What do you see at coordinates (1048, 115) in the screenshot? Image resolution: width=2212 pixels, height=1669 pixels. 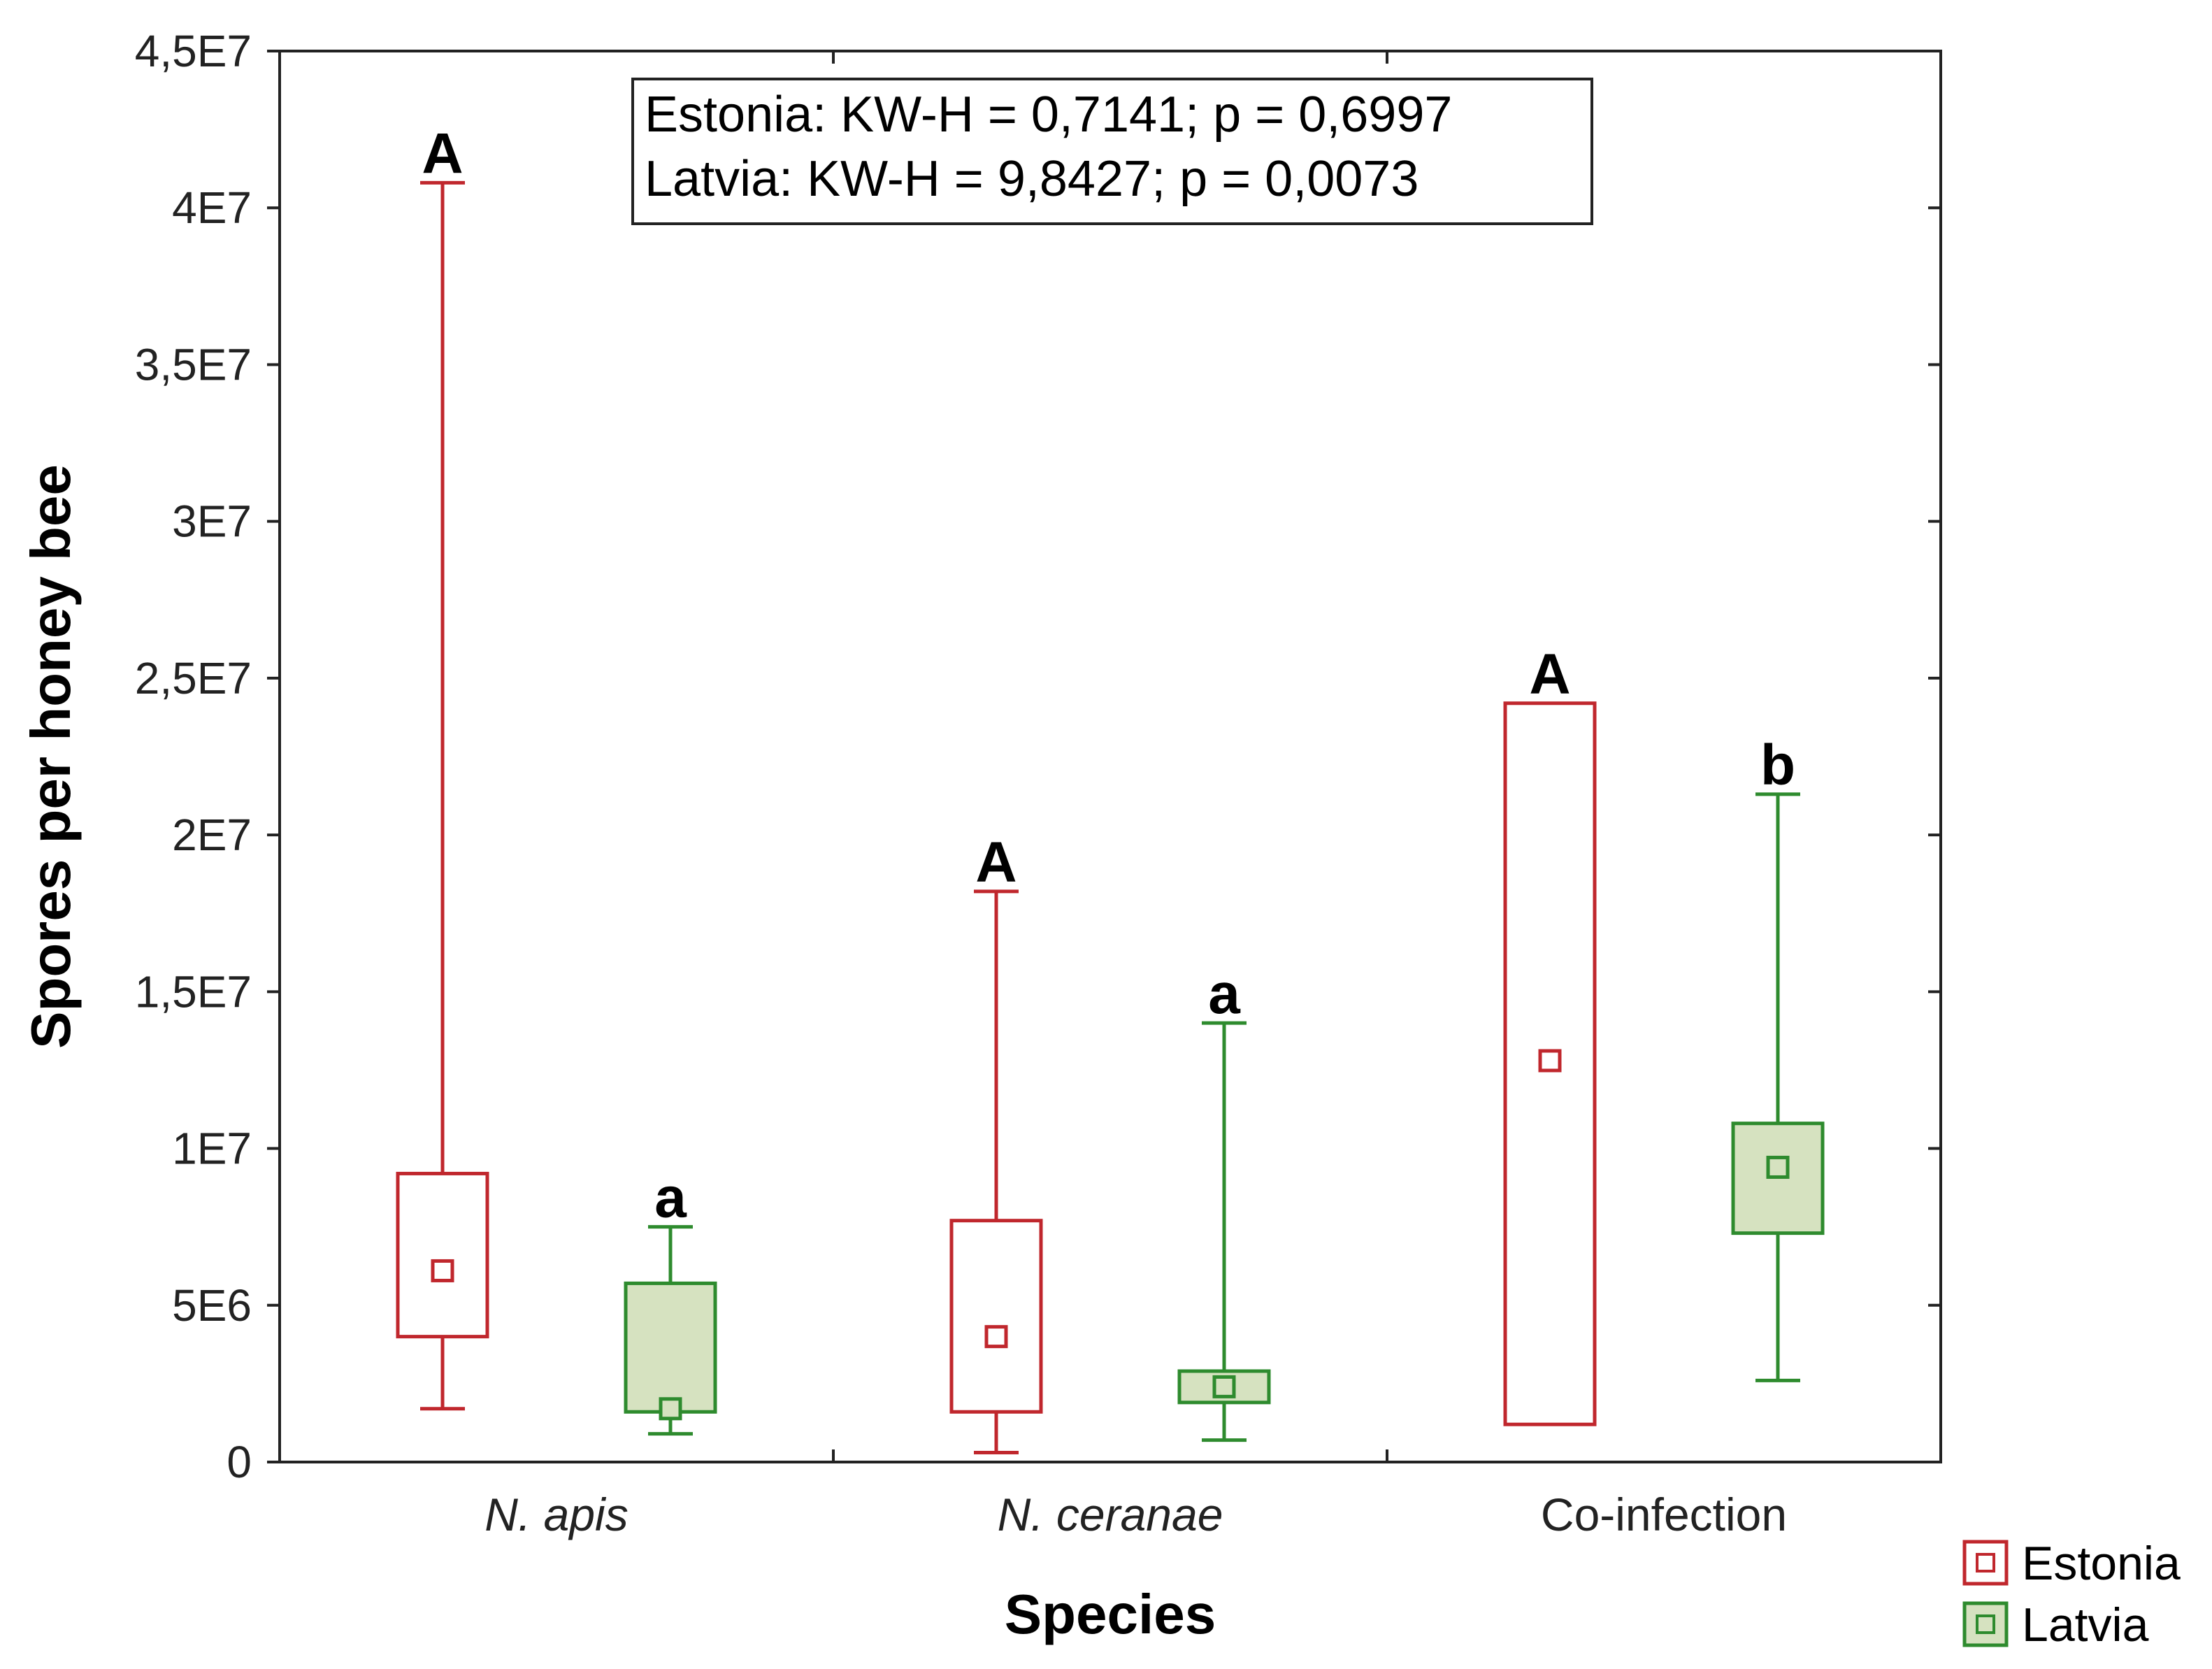 I see `stats-line-estonia: Estonia: KW-H = 0,7141; p = 0,6997` at bounding box center [1048, 115].